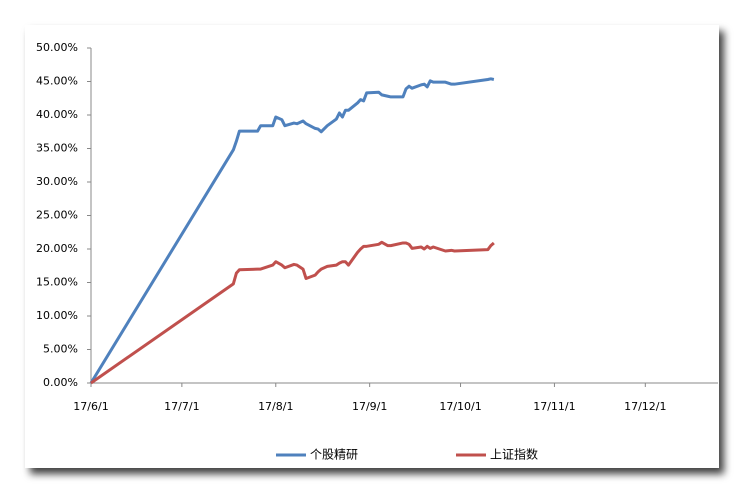 Image resolution: width=744 pixels, height=494 pixels. Describe the element at coordinates (60, 349) in the screenshot. I see `y-tick-label: 5.00%` at that location.